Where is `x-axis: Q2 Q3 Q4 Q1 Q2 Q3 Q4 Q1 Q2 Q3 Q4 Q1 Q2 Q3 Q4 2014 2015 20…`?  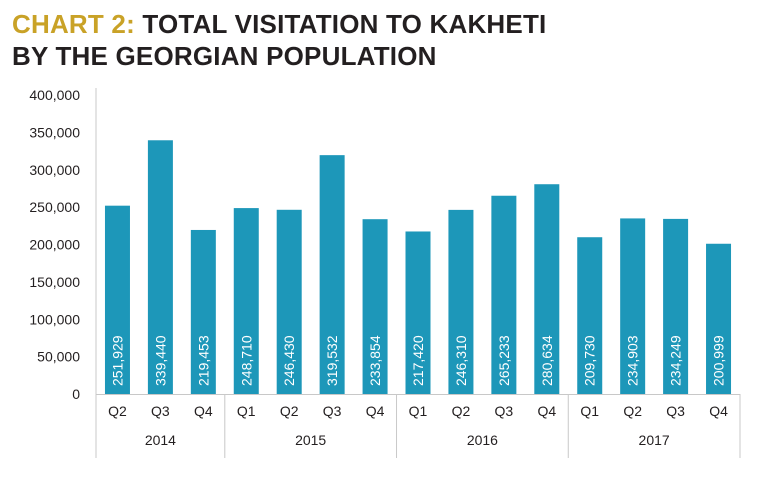
x-axis: Q2 Q3 Q4 Q1 Q2 Q3 Q4 Q1 Q2 Q3 Q4 Q1 Q2 Q3 Q4 2014 2015 20… is located at coordinates (418, 426).